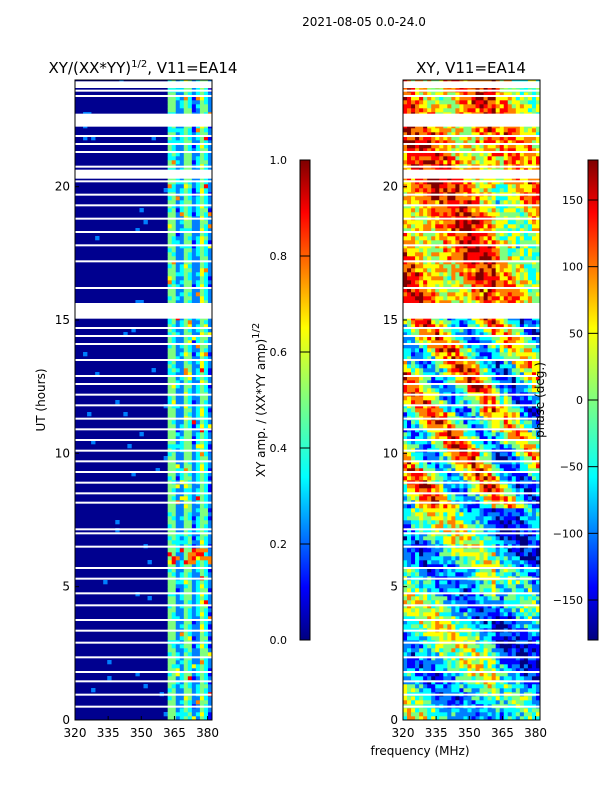  What do you see at coordinates (279, 448) in the screenshot?
I see `left-colorbar-tick-label: 0.4` at bounding box center [279, 448].